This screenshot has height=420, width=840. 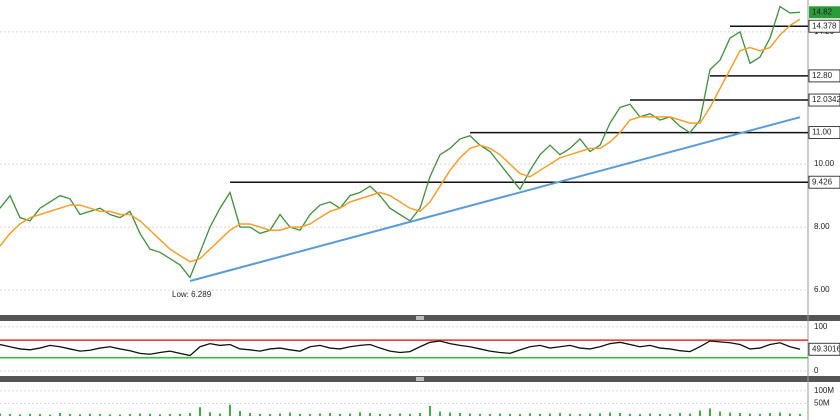 I want to click on last-value-label: 49.3016, so click(x=826, y=348).